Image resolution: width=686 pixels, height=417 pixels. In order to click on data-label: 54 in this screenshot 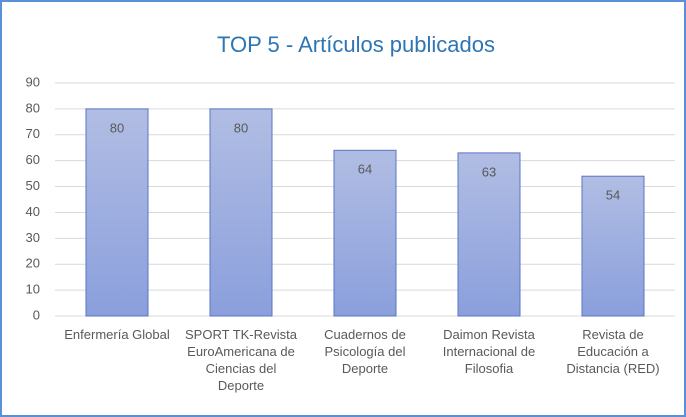, I will do `click(613, 195)`.